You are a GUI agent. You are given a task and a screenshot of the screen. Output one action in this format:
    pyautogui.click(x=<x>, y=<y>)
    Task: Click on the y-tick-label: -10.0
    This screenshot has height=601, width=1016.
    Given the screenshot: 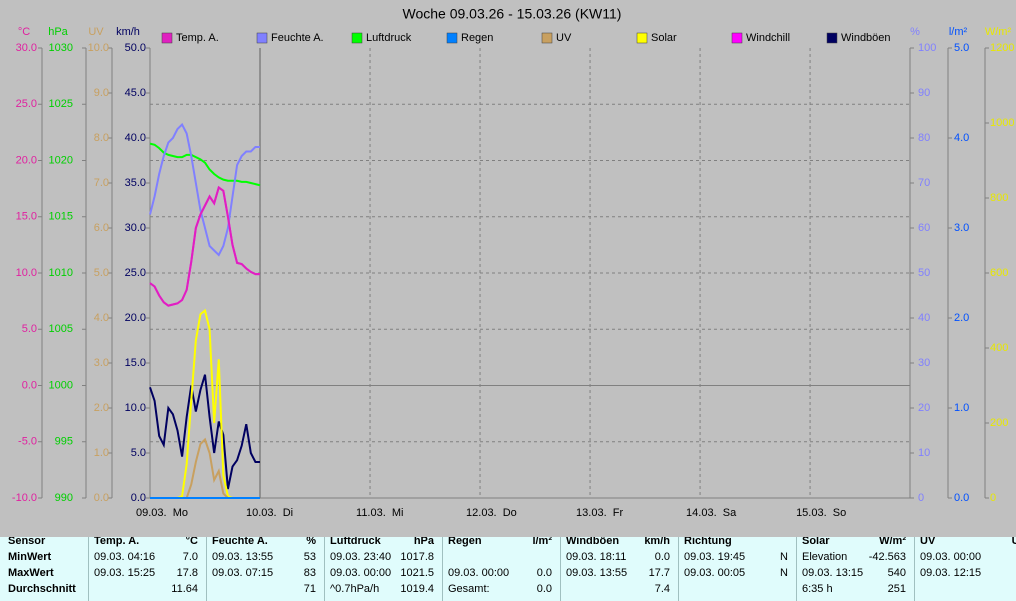 What is the action you would take?
    pyautogui.click(x=24, y=498)
    